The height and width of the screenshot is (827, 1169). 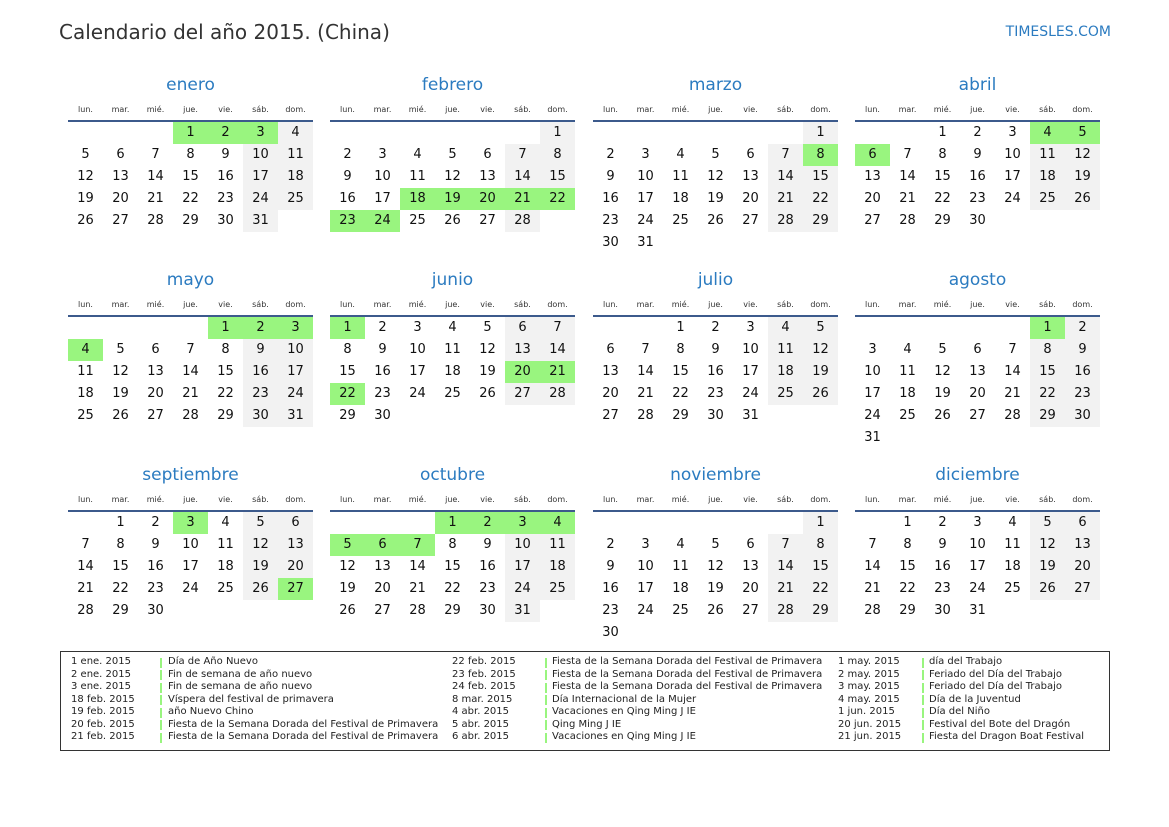 What do you see at coordinates (155, 566) in the screenshot?
I see `day-cell: 16` at bounding box center [155, 566].